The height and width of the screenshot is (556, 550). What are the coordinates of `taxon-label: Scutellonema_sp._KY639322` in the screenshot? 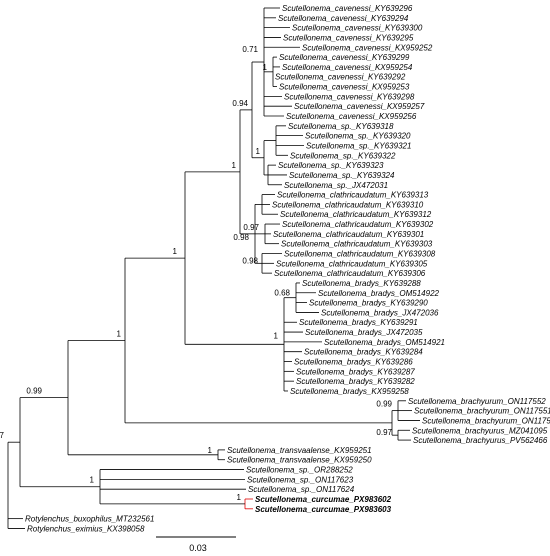 It's located at (343, 155).